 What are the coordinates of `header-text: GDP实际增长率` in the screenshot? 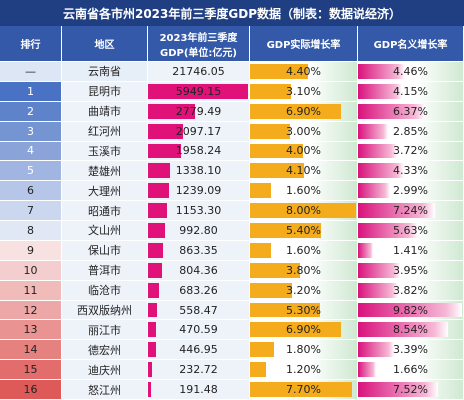 It's located at (303, 45).